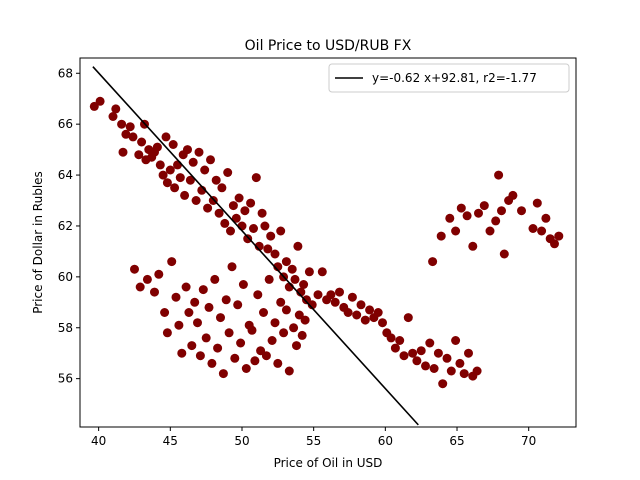  What do you see at coordinates (528, 441) in the screenshot?
I see `x-tick-label: 70` at bounding box center [528, 441].